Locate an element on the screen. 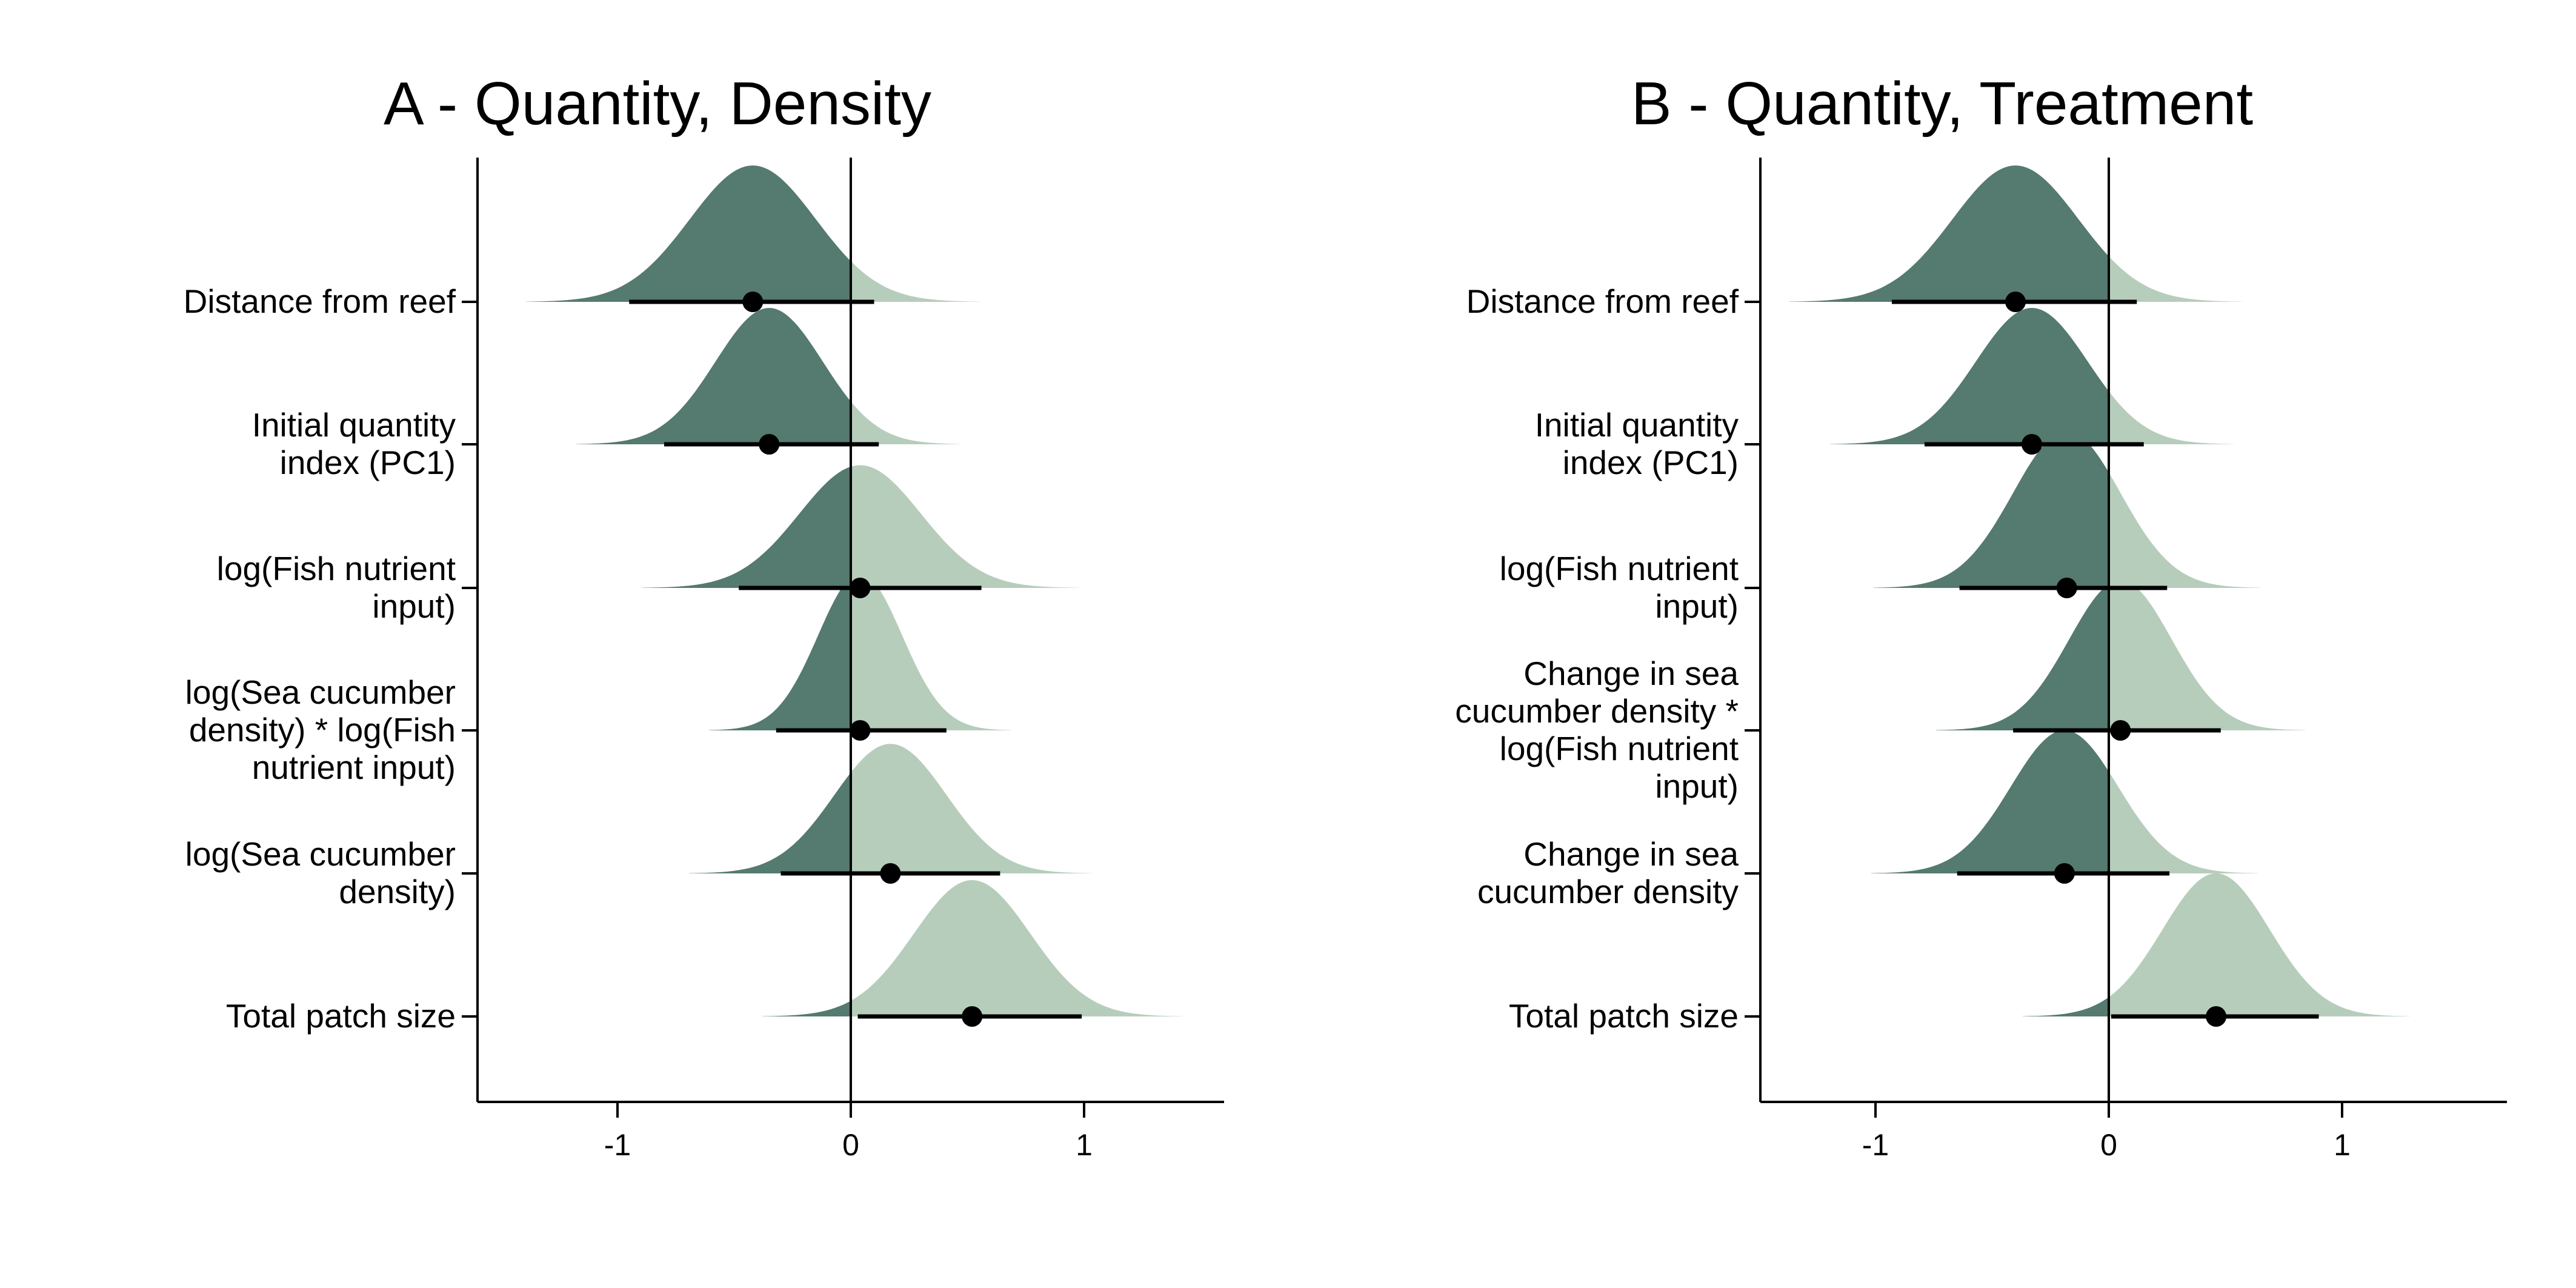 The image size is (2576, 1288). y-label: density) is located at coordinates (397, 892).